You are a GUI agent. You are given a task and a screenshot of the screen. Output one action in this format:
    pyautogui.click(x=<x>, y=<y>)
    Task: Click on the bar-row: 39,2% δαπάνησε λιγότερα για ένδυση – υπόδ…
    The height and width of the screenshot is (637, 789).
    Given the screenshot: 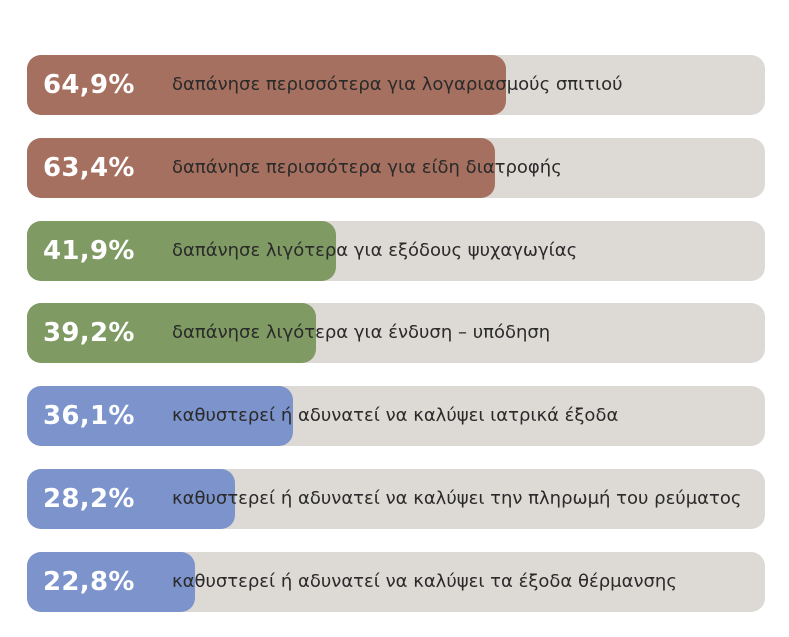 What is the action you would take?
    pyautogui.click(x=396, y=333)
    